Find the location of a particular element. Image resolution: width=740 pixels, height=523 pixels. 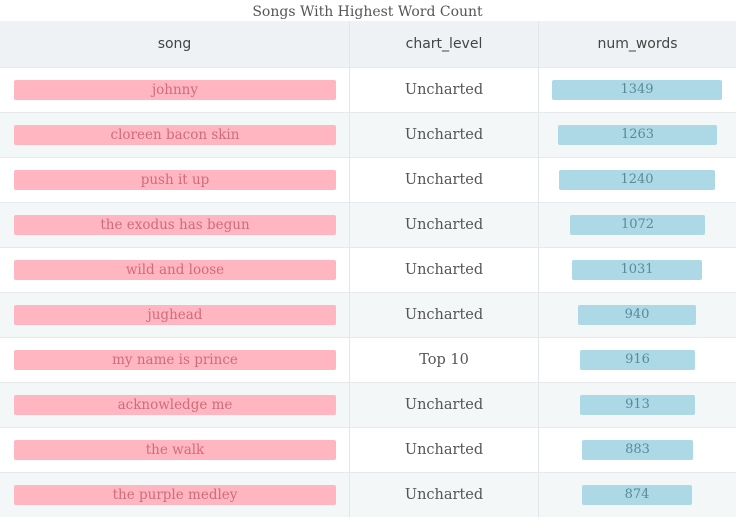

cell-song: acknowledge me is located at coordinates (174, 405).